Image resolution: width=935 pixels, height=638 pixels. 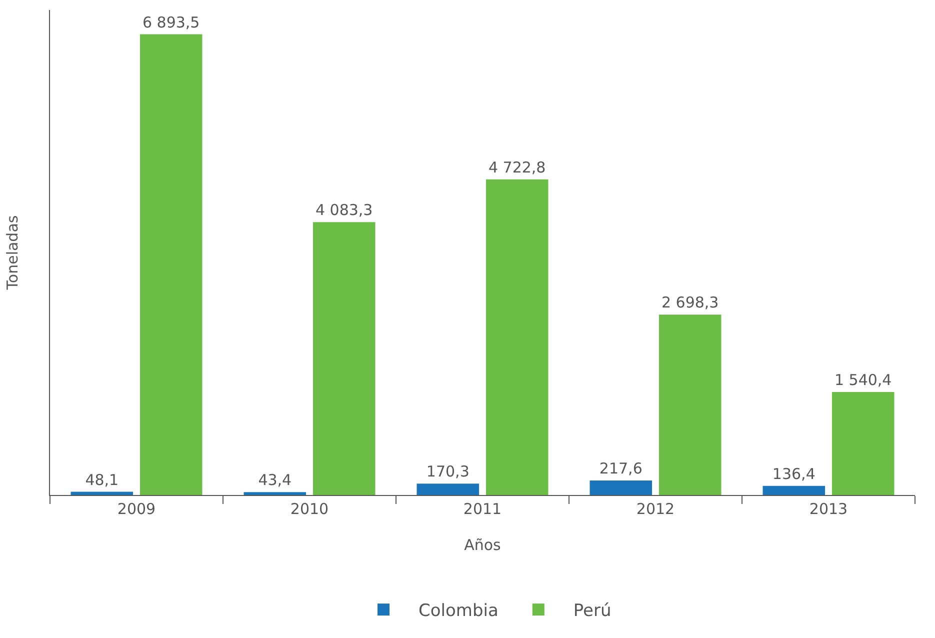 What do you see at coordinates (458, 611) in the screenshot?
I see `legend-label: Colombia` at bounding box center [458, 611].